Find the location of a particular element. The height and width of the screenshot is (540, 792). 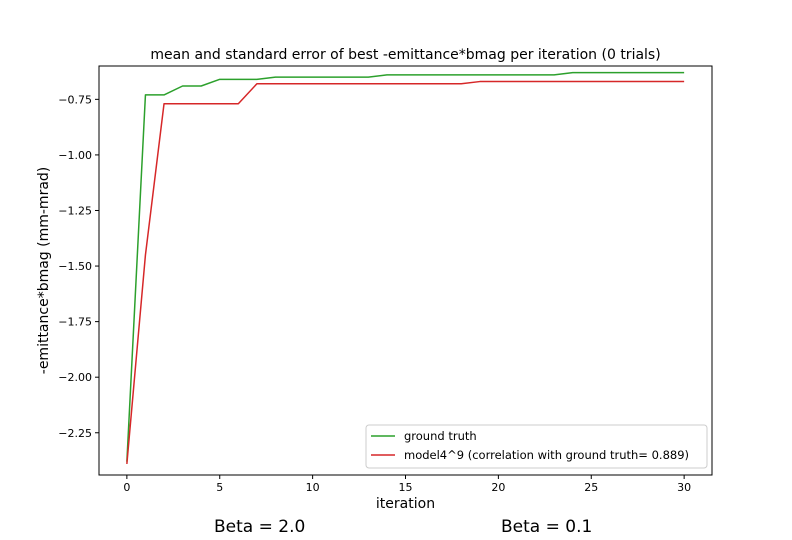

y-axis: −2.25 −2.00 −1.75 −1.50 −1.25 −1.00 −0.75 is located at coordinates (78, 266).